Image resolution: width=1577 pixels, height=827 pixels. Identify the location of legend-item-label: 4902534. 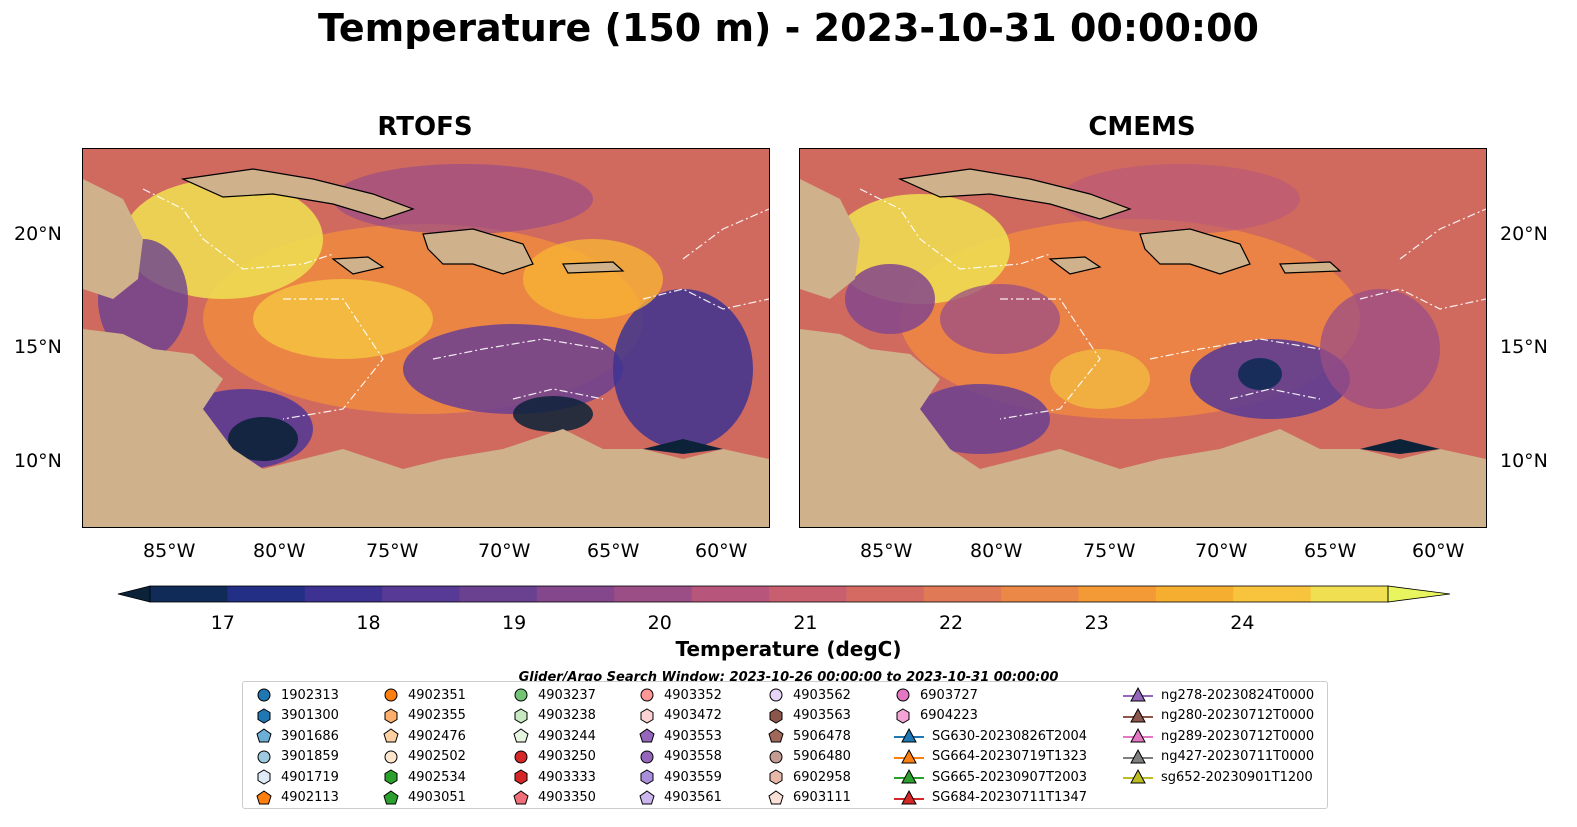
(437, 777).